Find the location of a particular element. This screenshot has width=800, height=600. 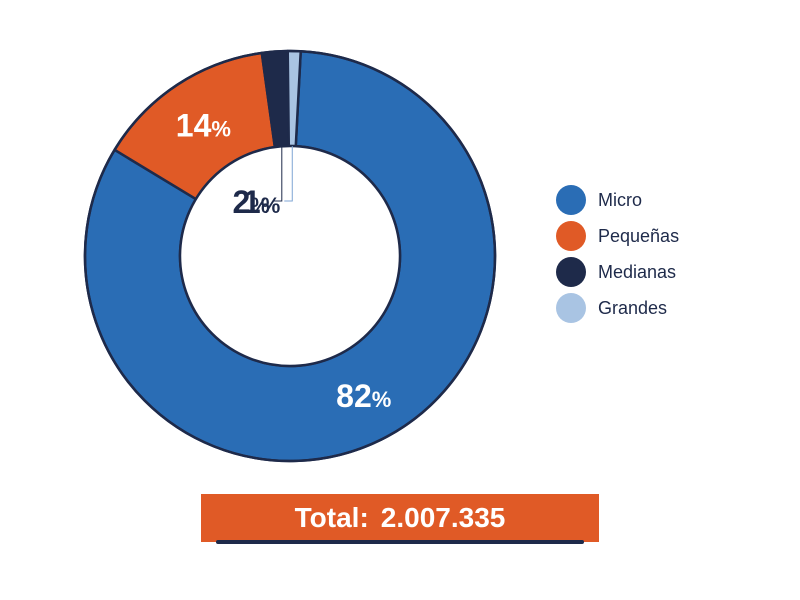

total-value: 2.007.335 is located at coordinates (443, 517).